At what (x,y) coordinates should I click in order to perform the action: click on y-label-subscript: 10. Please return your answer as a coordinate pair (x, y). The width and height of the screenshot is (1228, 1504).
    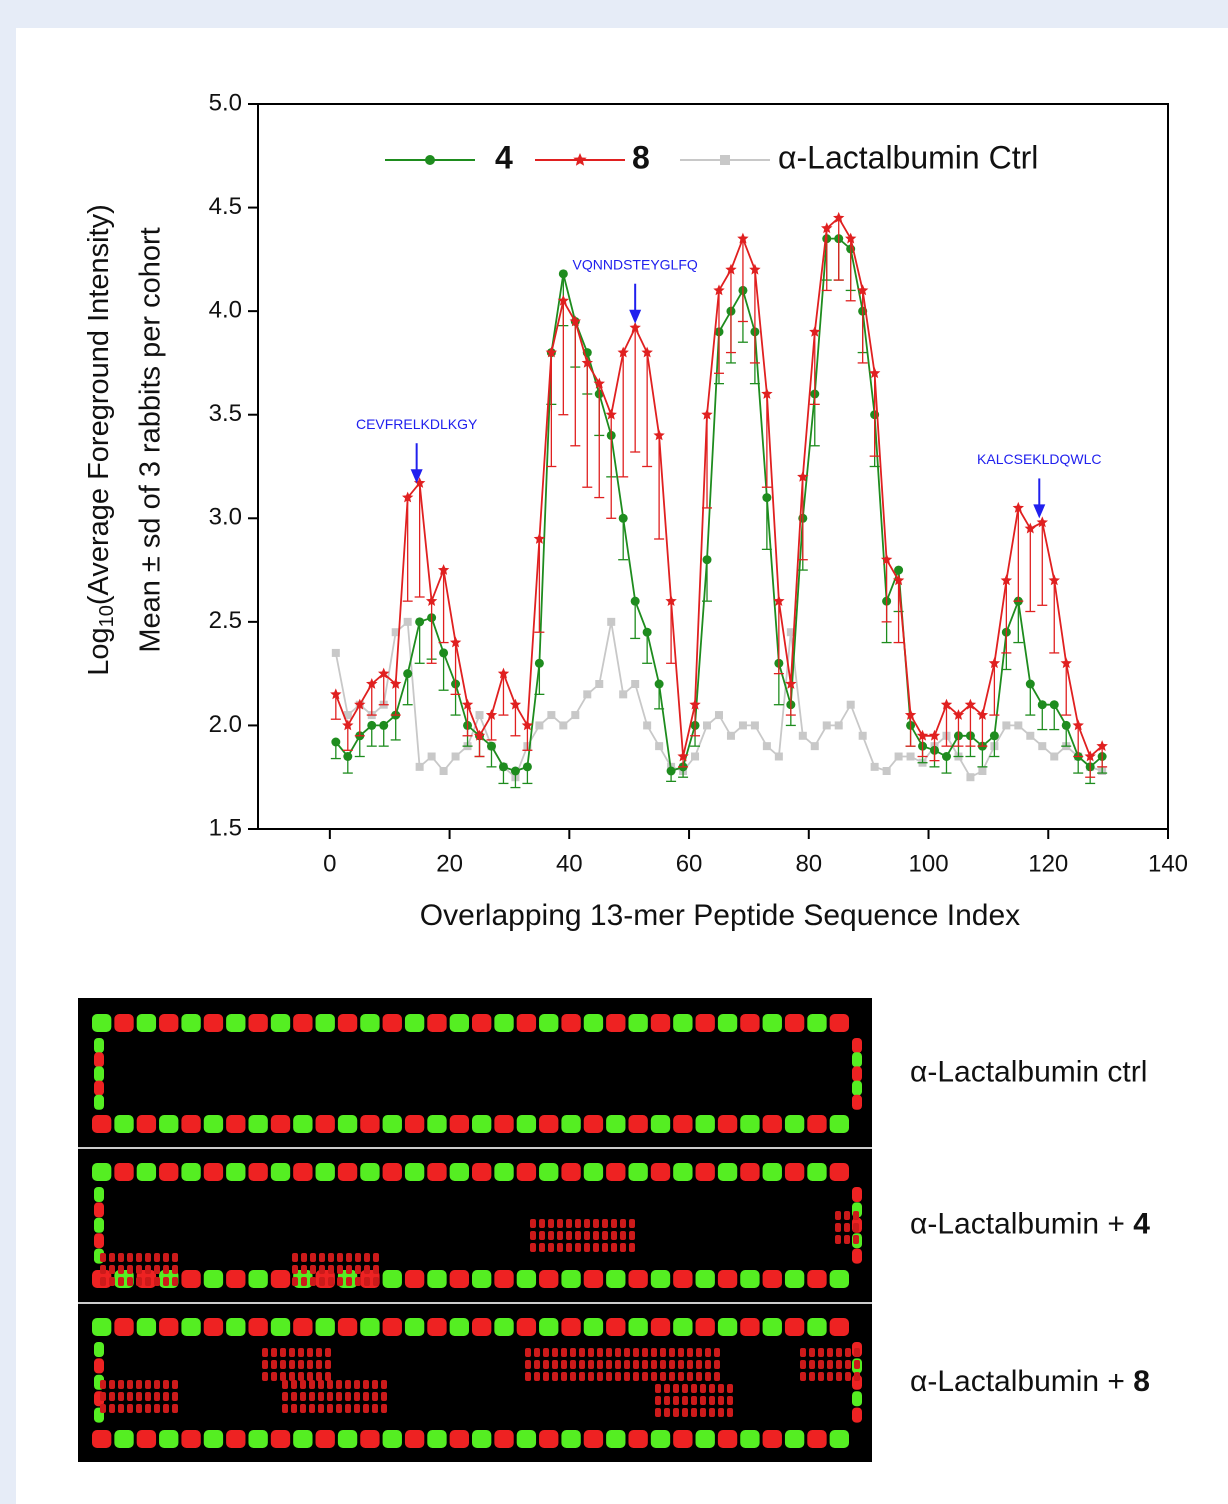
    Looking at the image, I should click on (107, 616).